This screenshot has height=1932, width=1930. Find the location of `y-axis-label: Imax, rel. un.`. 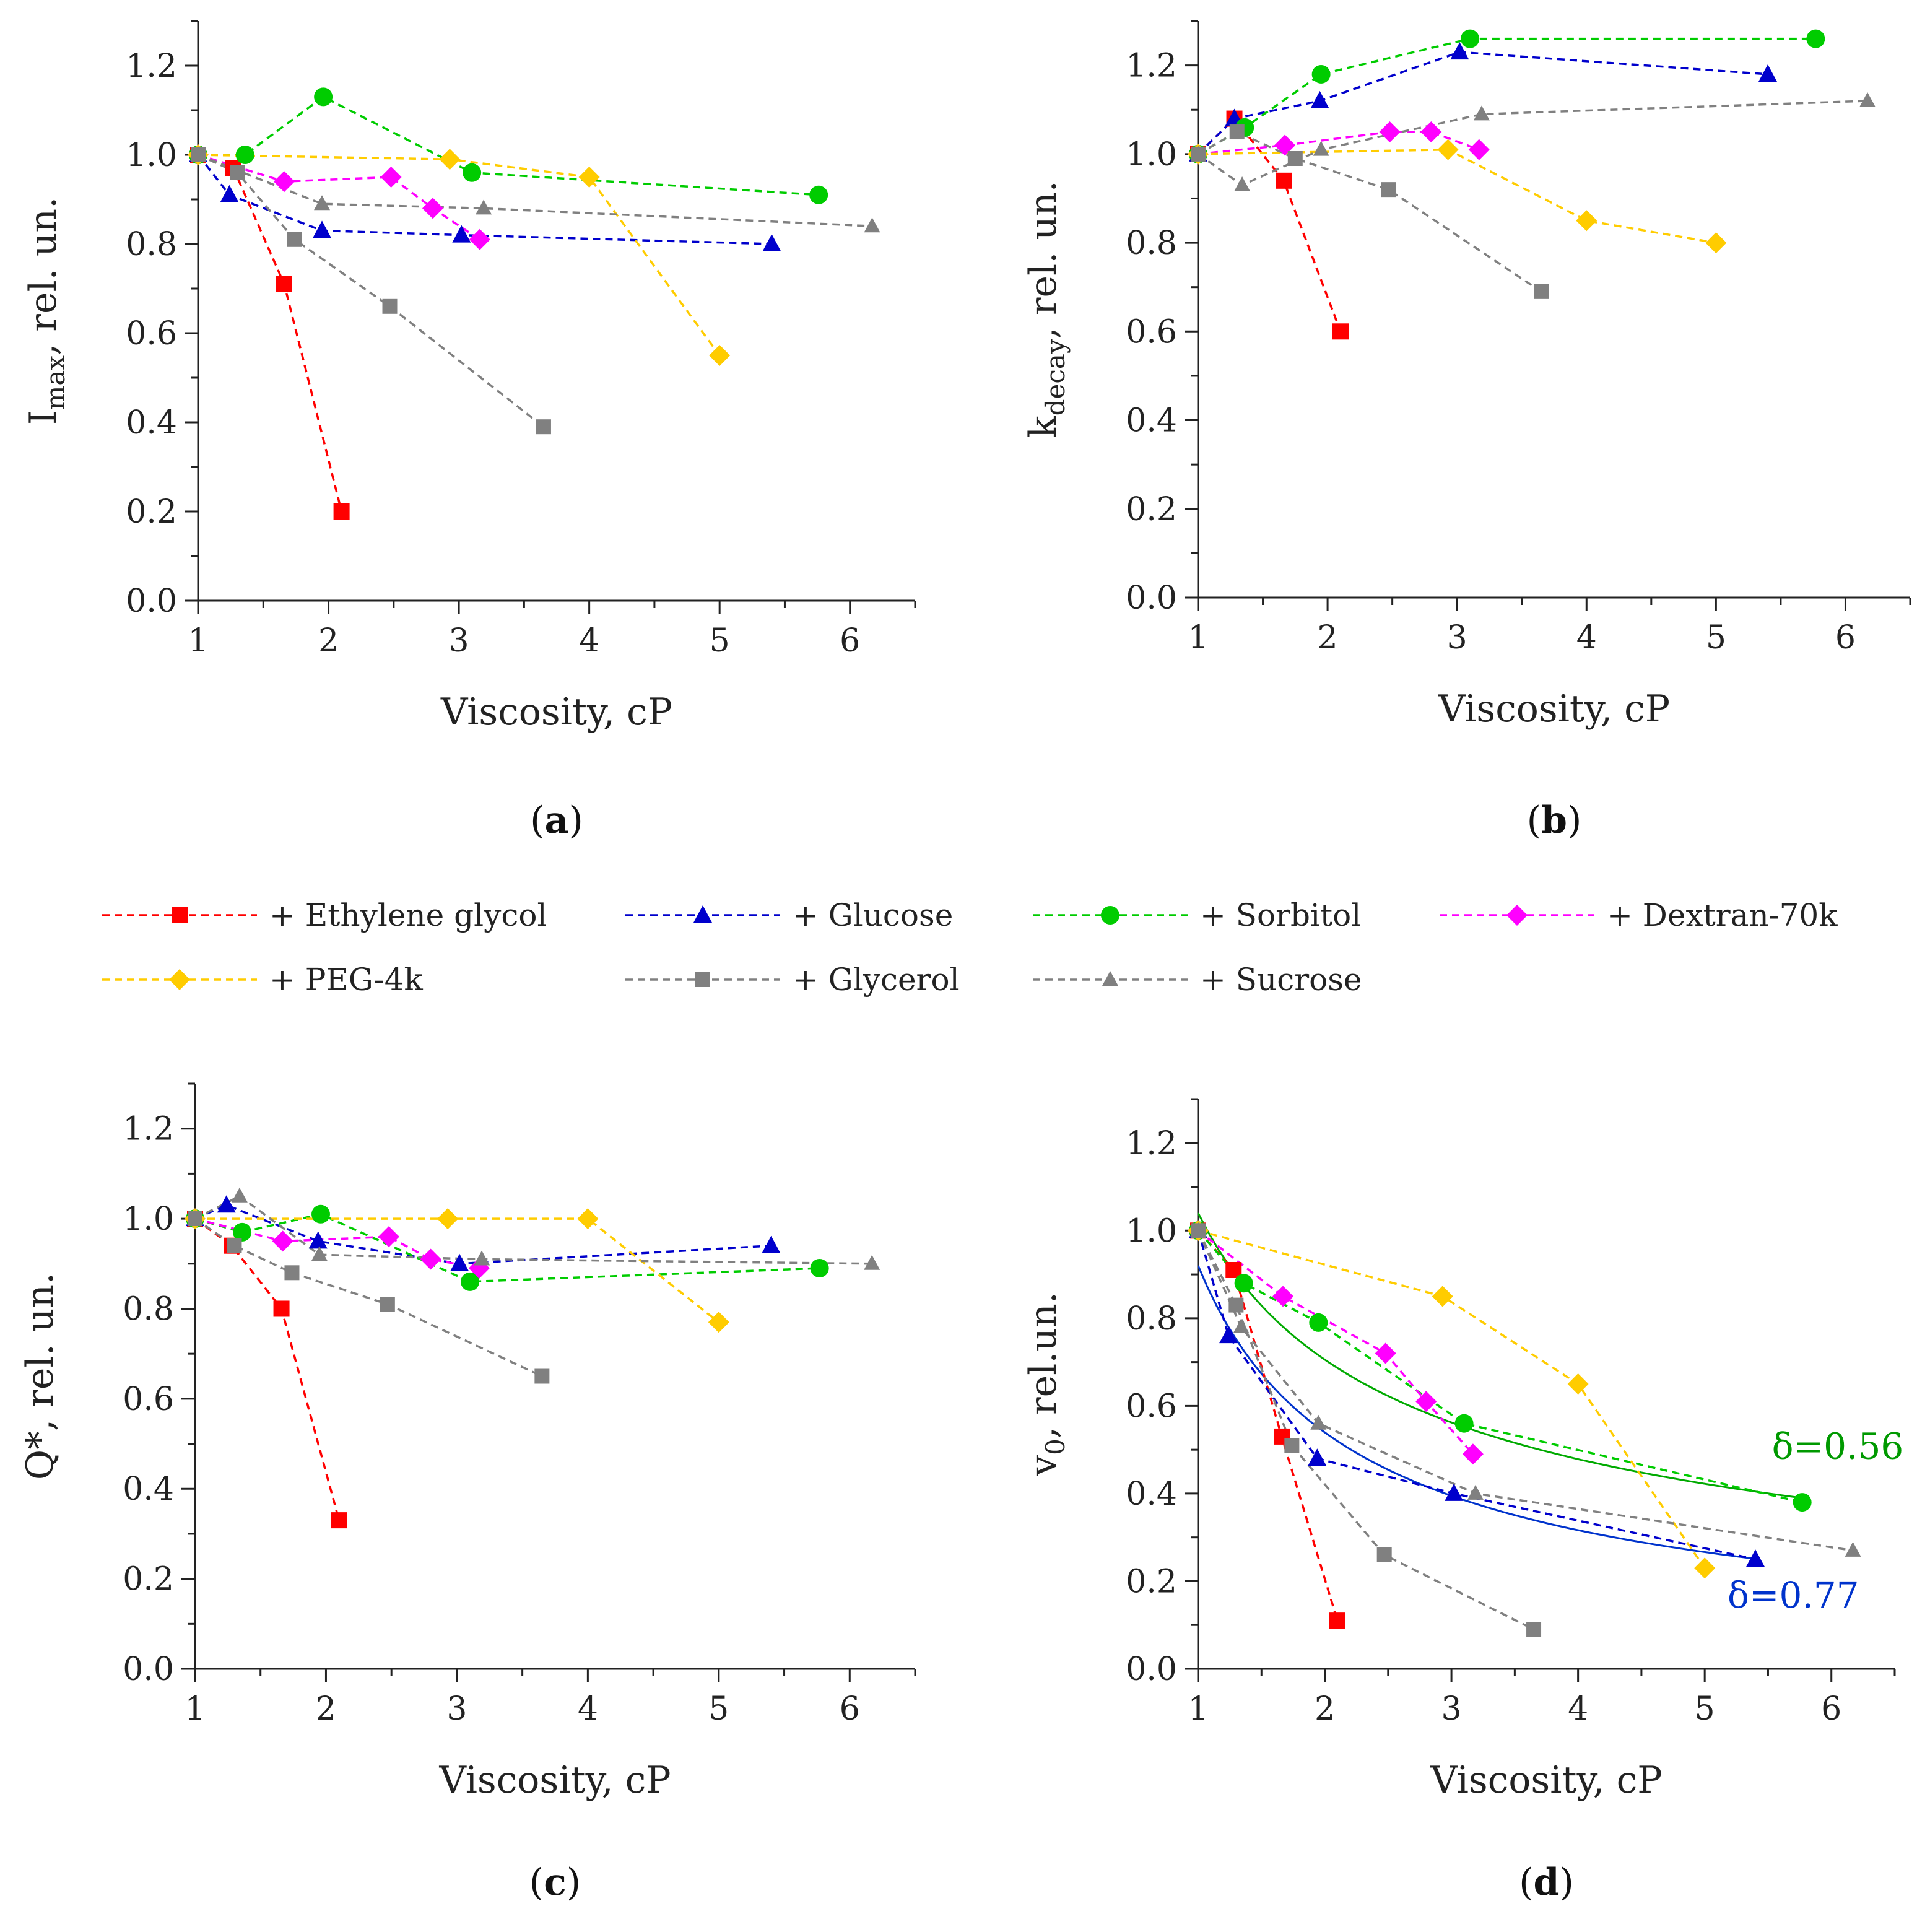

y-axis-label: Imax, rel. un. is located at coordinates (46, 311).